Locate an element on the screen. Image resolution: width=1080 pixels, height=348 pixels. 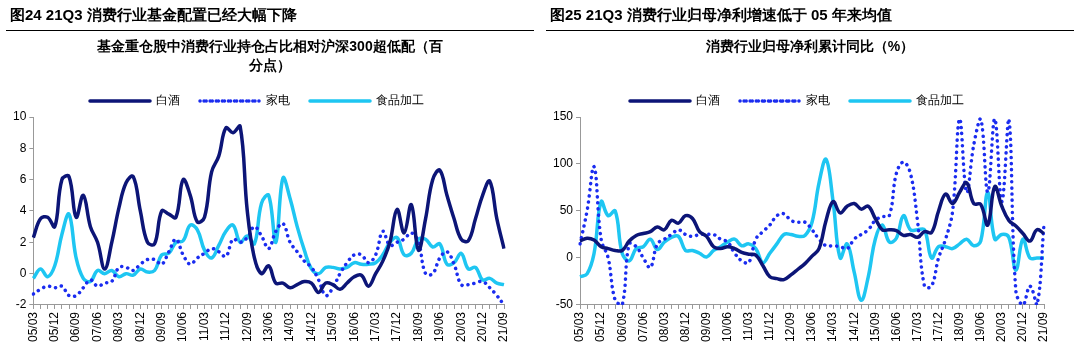
y-tick-label: 4 is located at coordinates (23, 210).